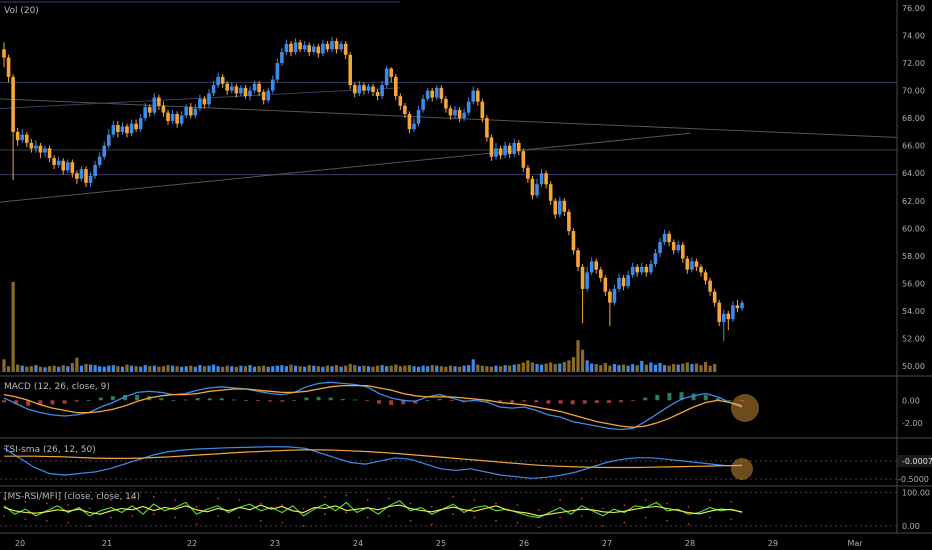 This screenshot has height=550, width=932. What do you see at coordinates (911, 400) in the screenshot?
I see `macd-tick-label: 0.00` at bounding box center [911, 400].